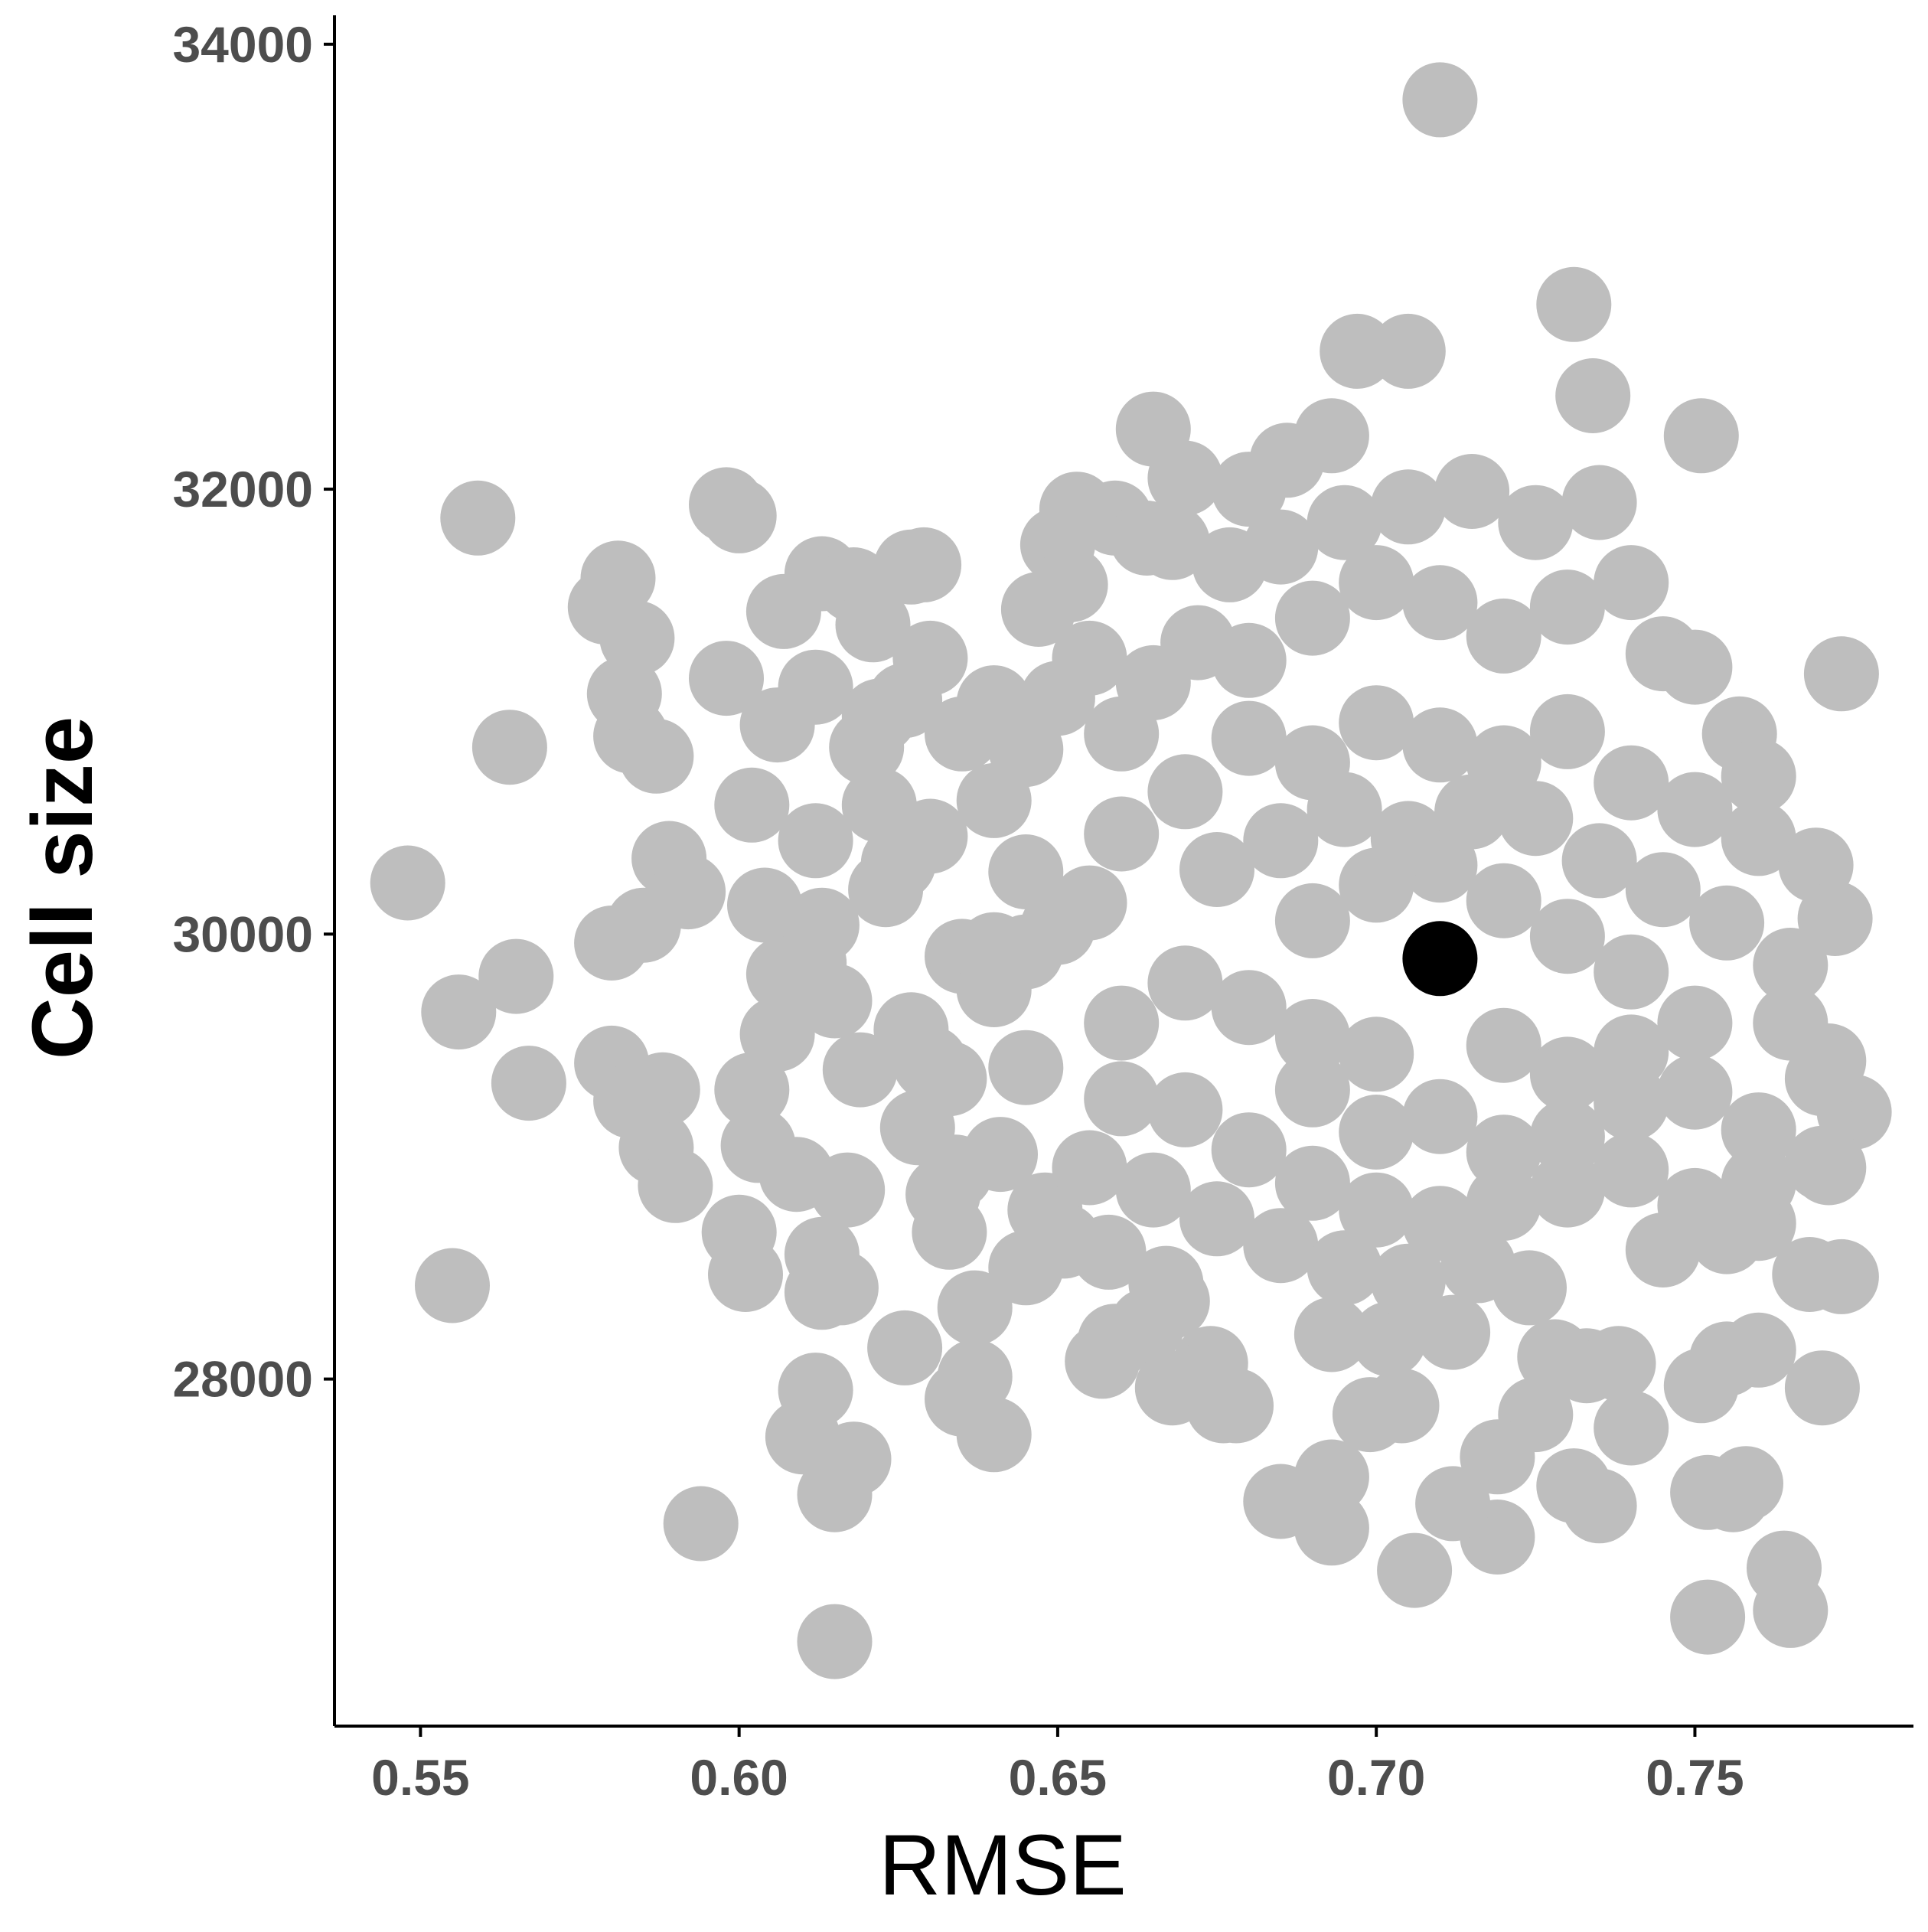 This screenshot has width=1928, height=1932. I want to click on y-tick-label: 30000, so click(242, 934).